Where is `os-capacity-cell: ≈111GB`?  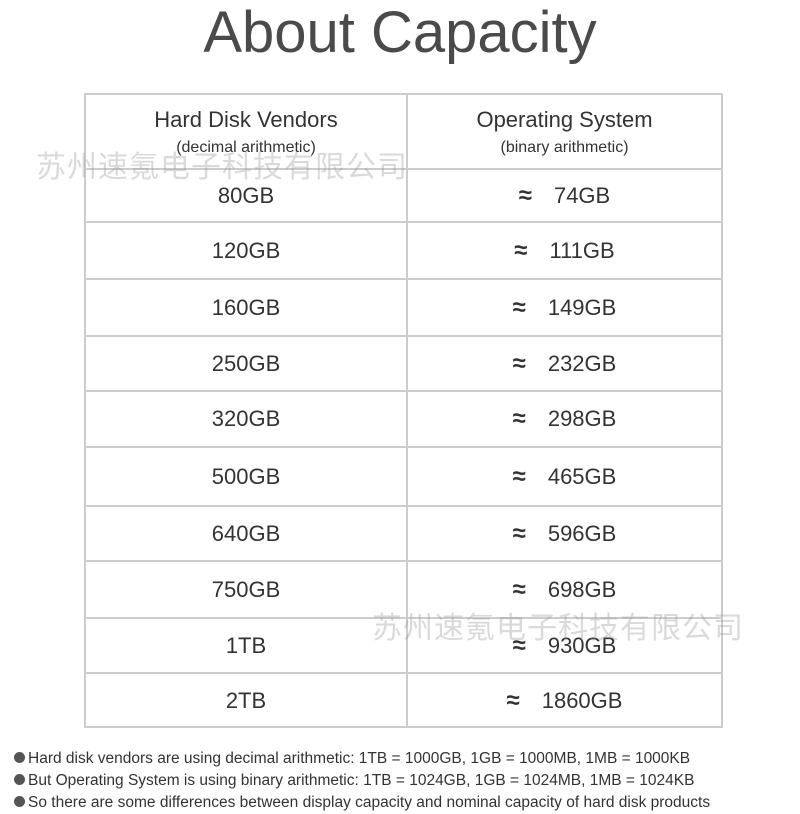
os-capacity-cell: ≈111GB is located at coordinates (564, 250).